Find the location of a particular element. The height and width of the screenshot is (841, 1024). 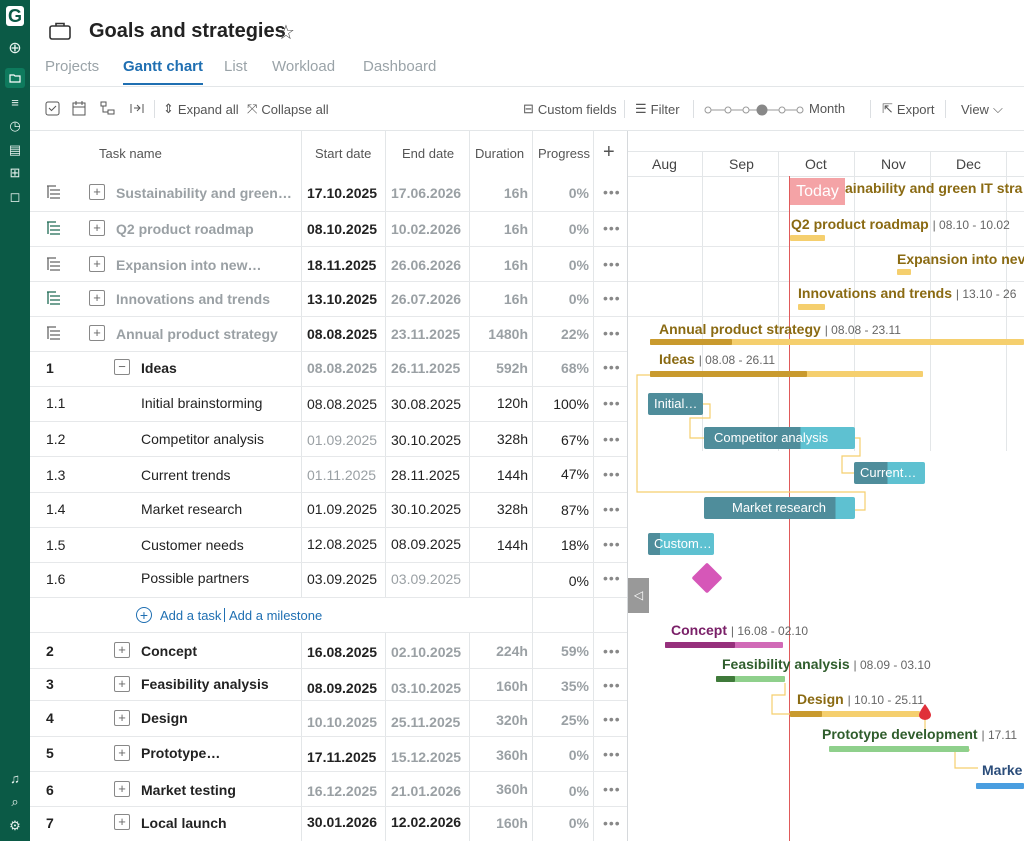

deadline-drop-icon is located at coordinates (925, 712).